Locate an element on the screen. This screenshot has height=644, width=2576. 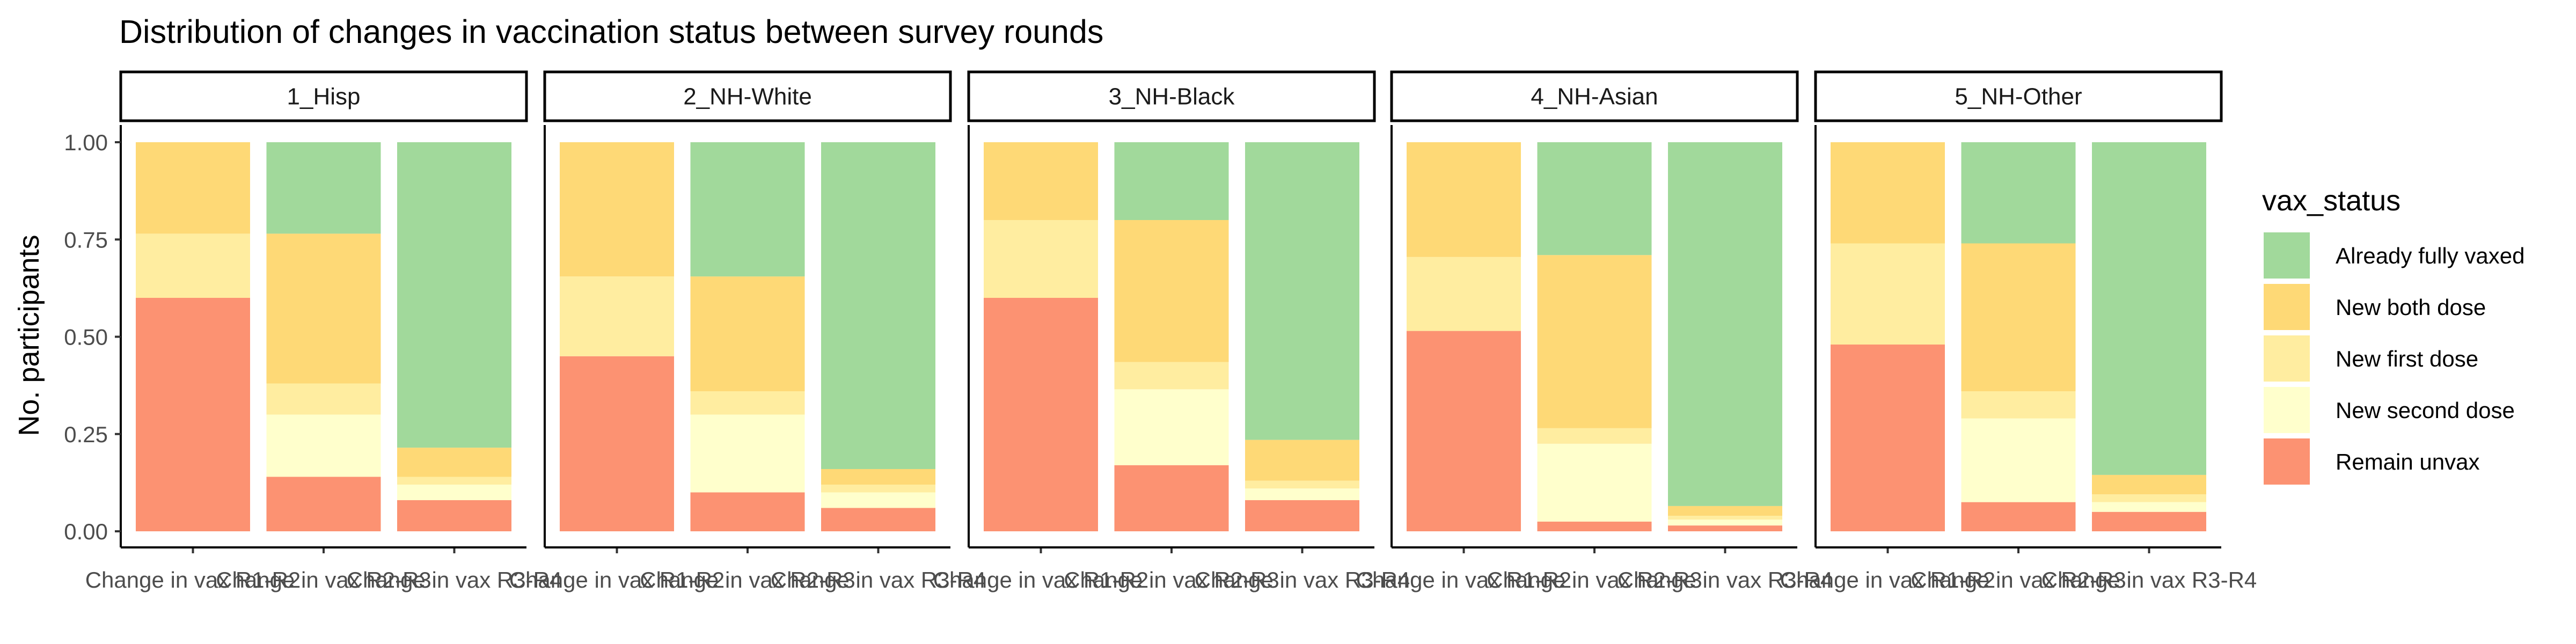
facet-strip-label: 5_NH-Other is located at coordinates (2018, 97).